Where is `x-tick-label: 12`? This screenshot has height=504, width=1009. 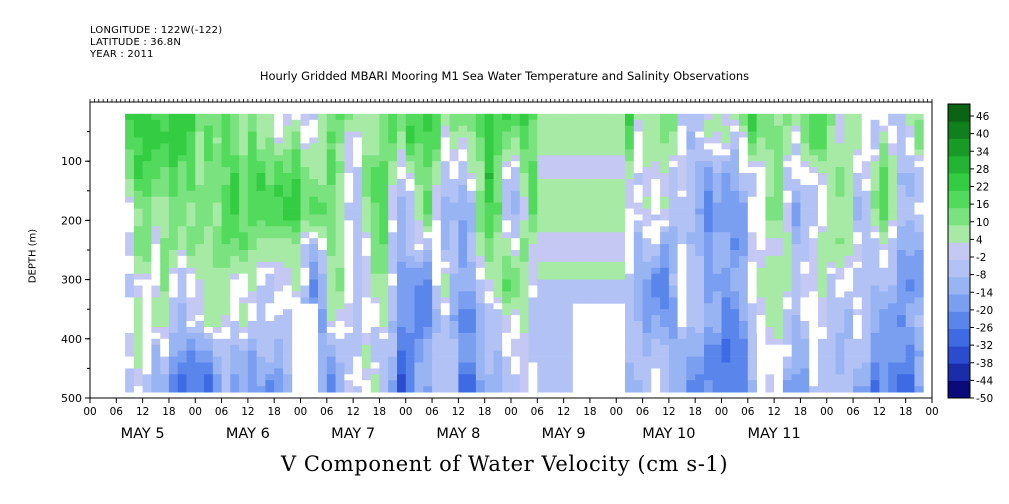
x-tick-label: 12 is located at coordinates (879, 412).